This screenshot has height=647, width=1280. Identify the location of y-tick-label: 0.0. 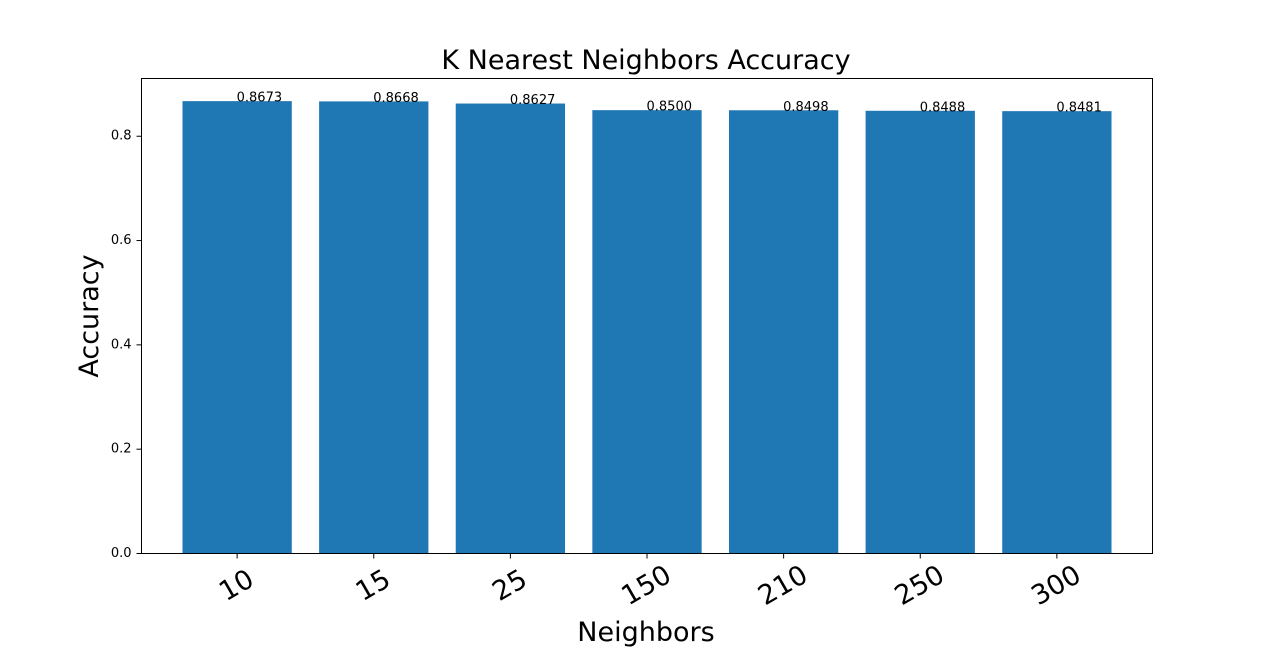
(121, 553).